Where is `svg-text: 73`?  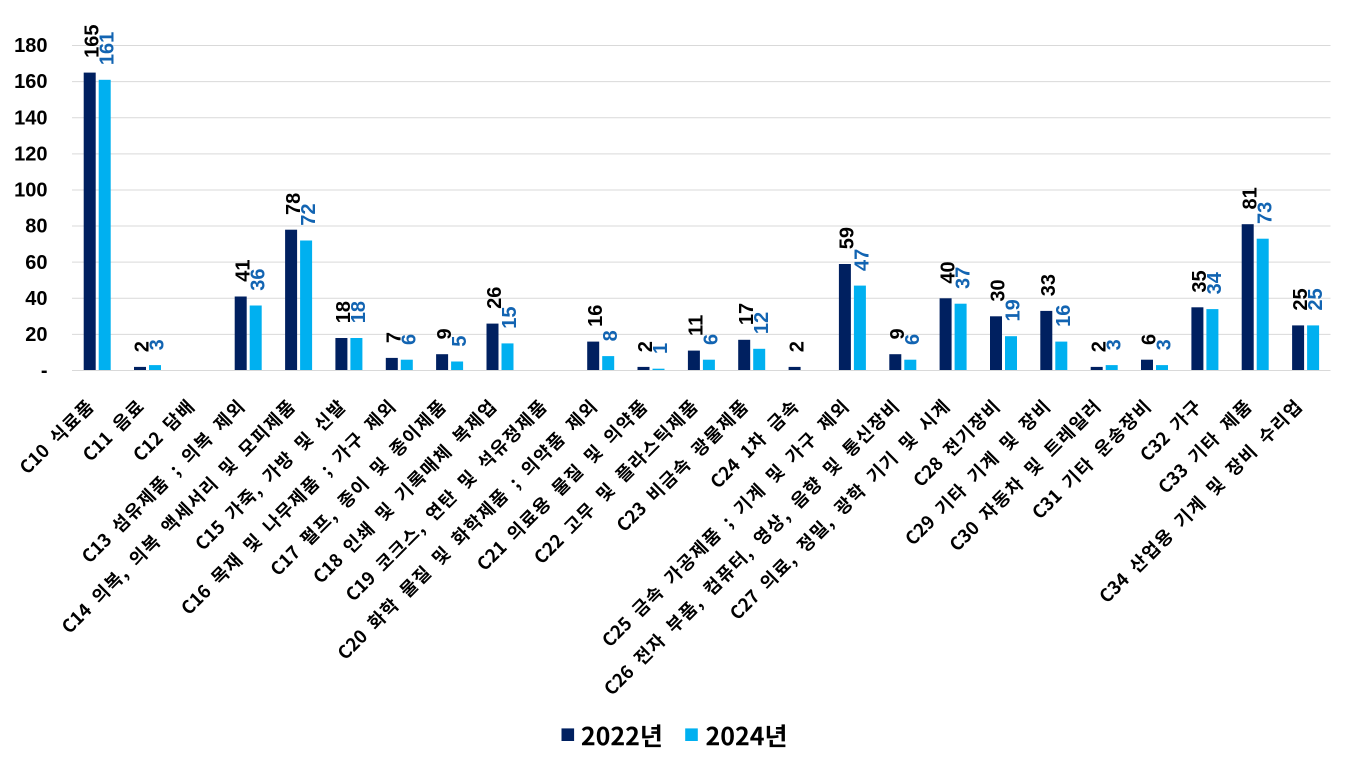 svg-text: 73 is located at coordinates (1265, 213).